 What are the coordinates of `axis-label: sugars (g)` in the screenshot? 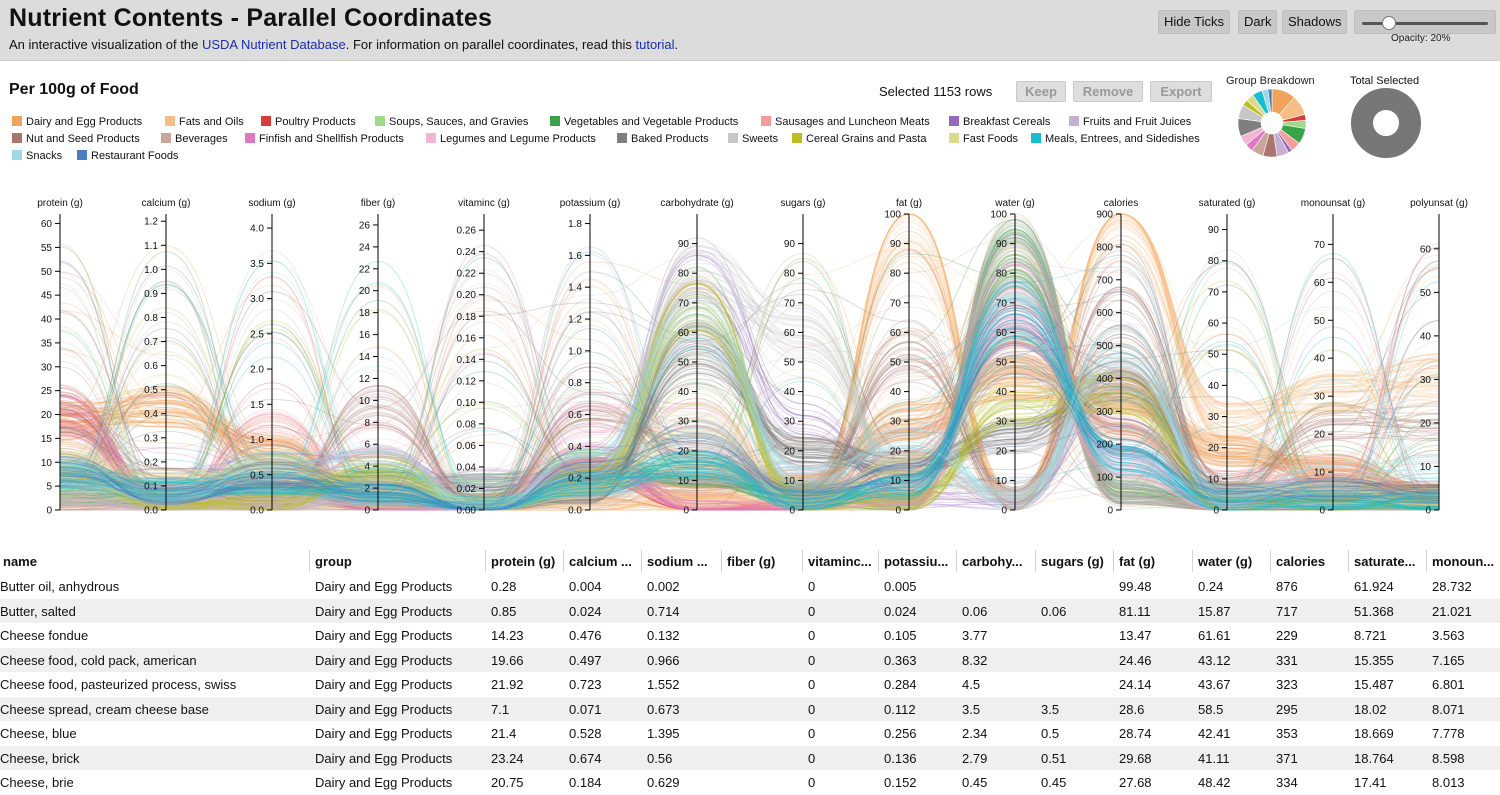 It's located at (802, 203).